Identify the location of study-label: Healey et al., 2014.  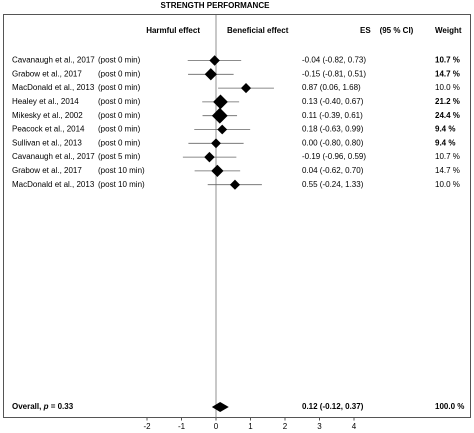
(45, 101).